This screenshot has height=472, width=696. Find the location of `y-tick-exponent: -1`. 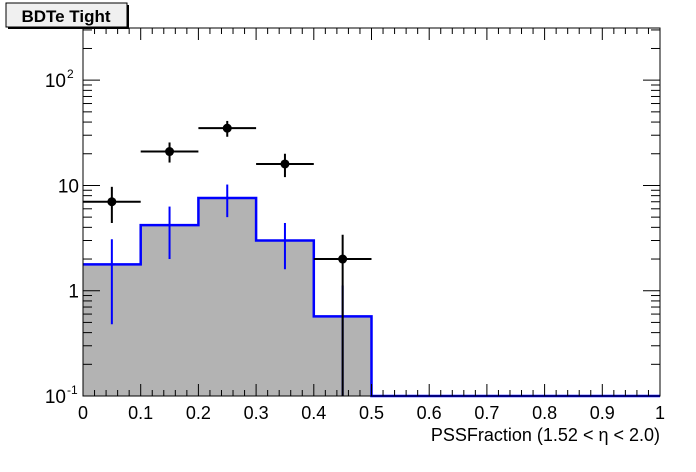

y-tick-exponent: -1 is located at coordinates (72, 390).